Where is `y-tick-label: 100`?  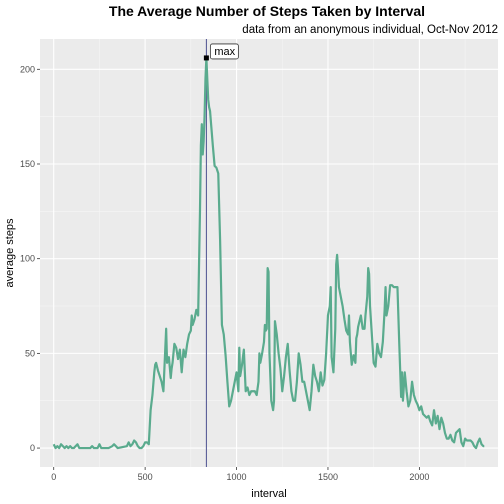 y-tick-label: 100 is located at coordinates (27, 259).